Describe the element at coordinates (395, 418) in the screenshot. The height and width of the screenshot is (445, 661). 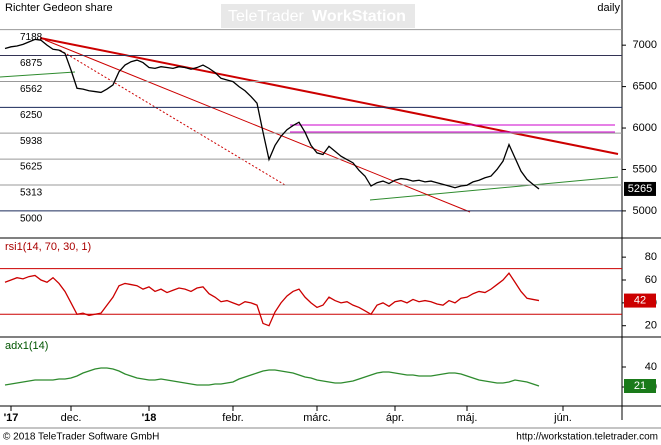
I see `x-tick-label: ápr.` at that location.